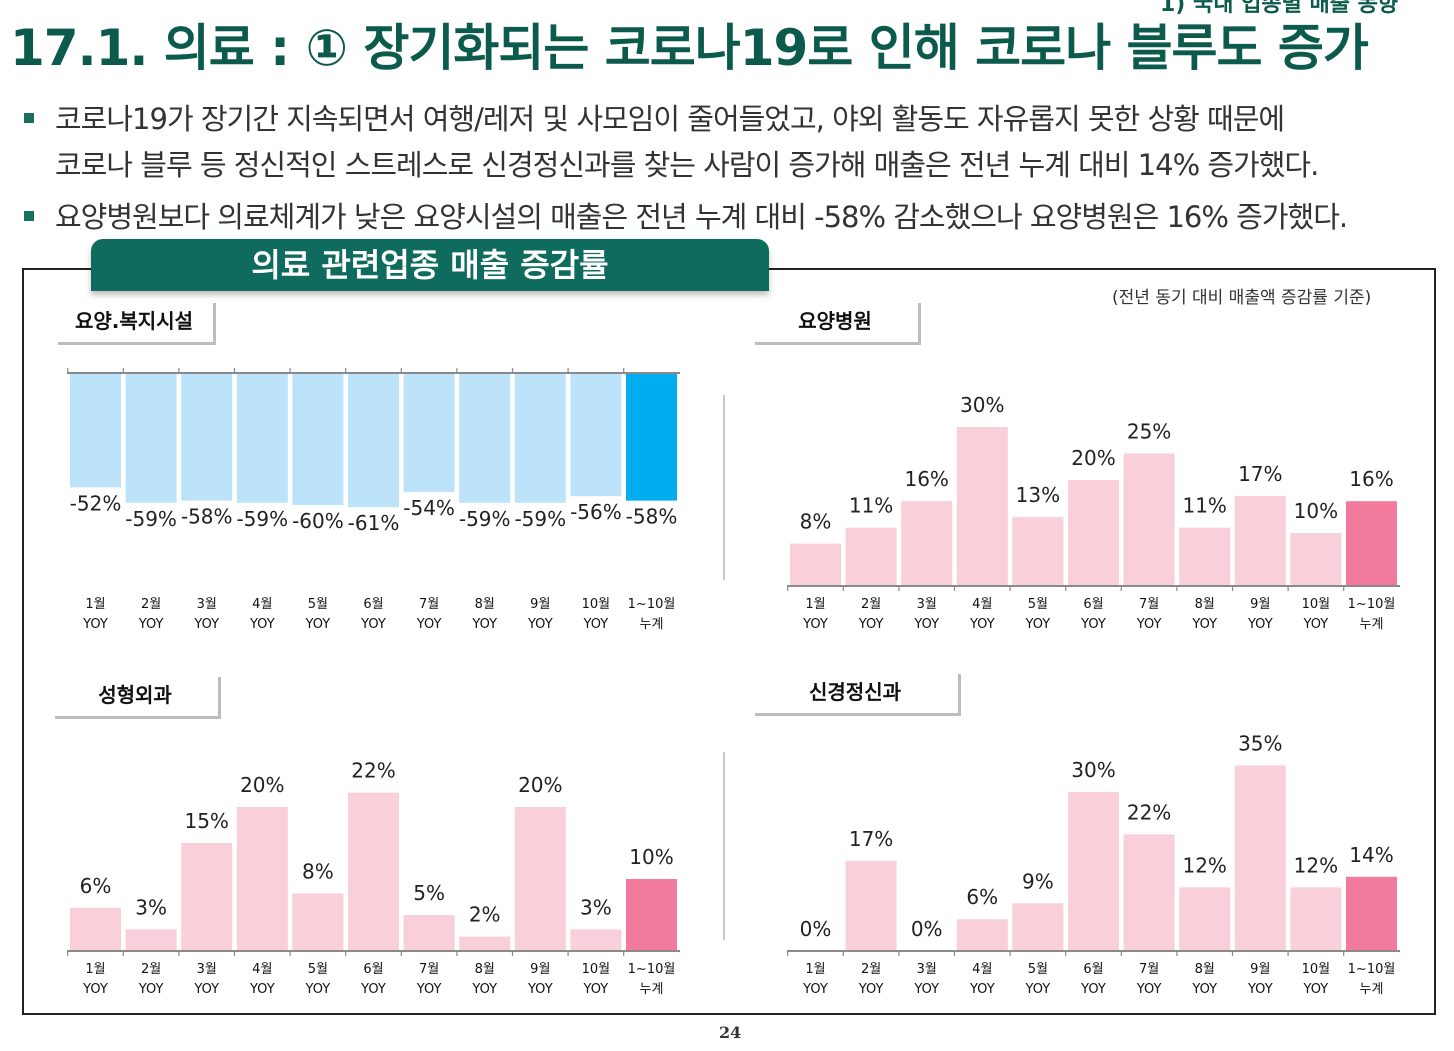 This screenshot has width=1454, height=1051. I want to click on data-label: 12%, so click(1316, 865).